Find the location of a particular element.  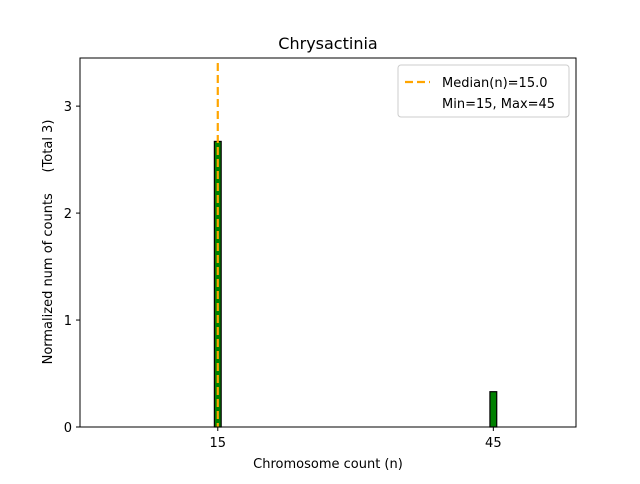

chart-title: Chrysactinia is located at coordinates (327, 43).